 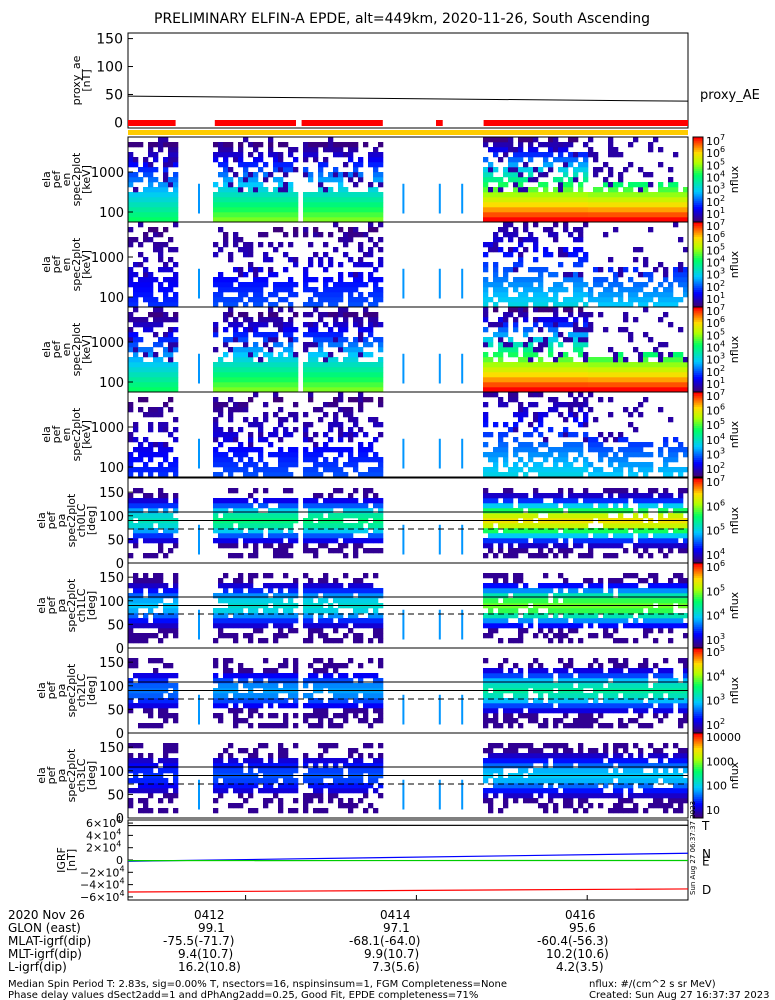 I want to click on colorbar-tick-label: 10¹, so click(x=715, y=298).